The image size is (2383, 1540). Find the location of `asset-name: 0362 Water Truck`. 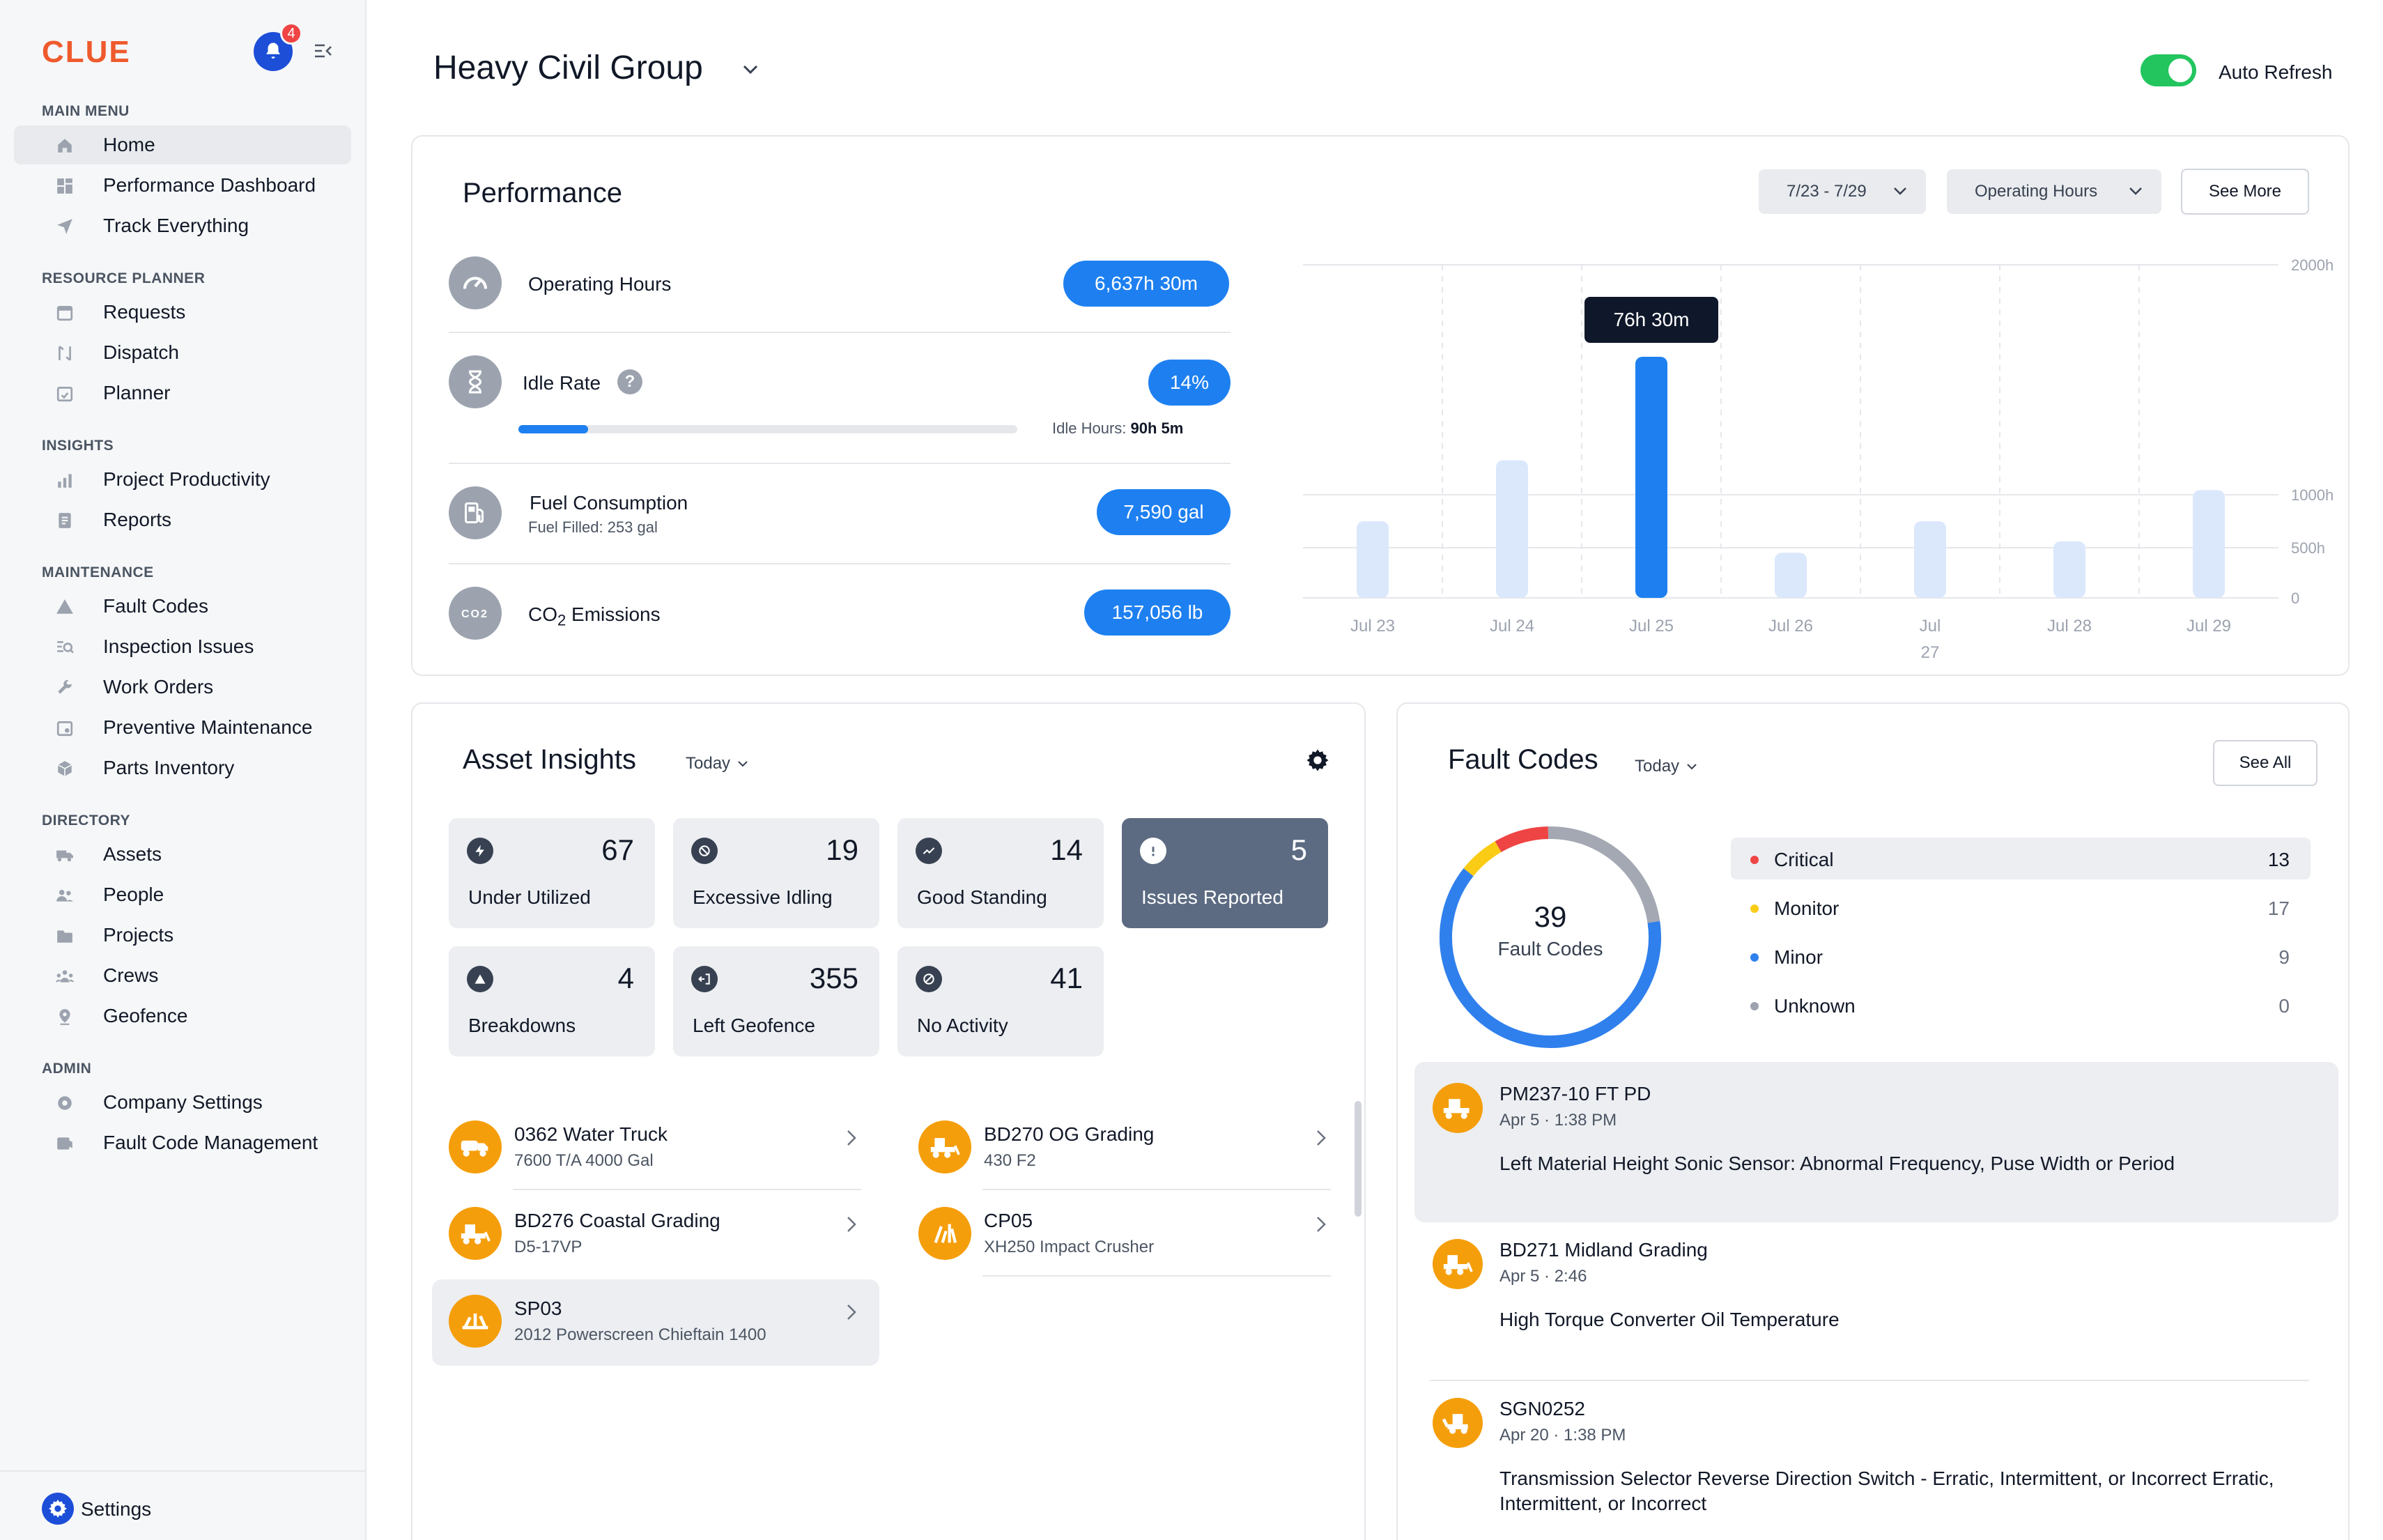

asset-name: 0362 Water Truck is located at coordinates (591, 1134).